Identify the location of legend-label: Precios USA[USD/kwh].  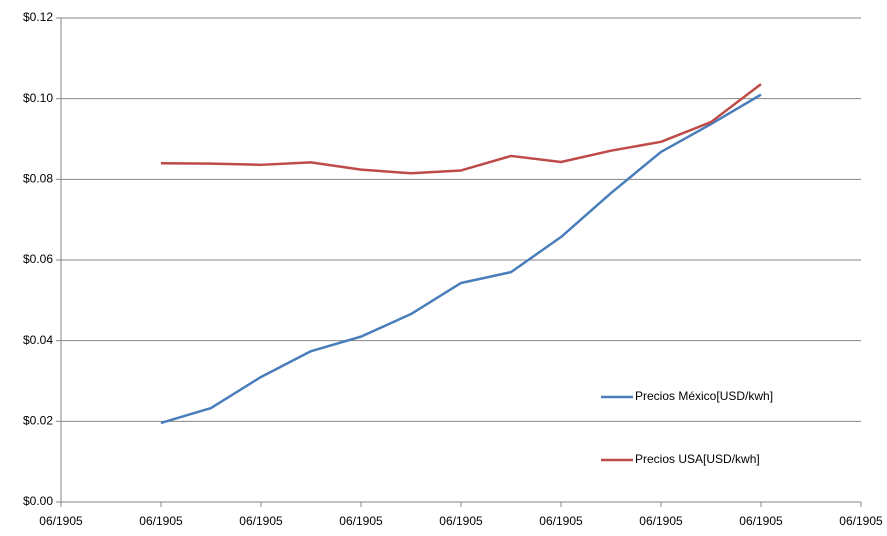
(697, 459).